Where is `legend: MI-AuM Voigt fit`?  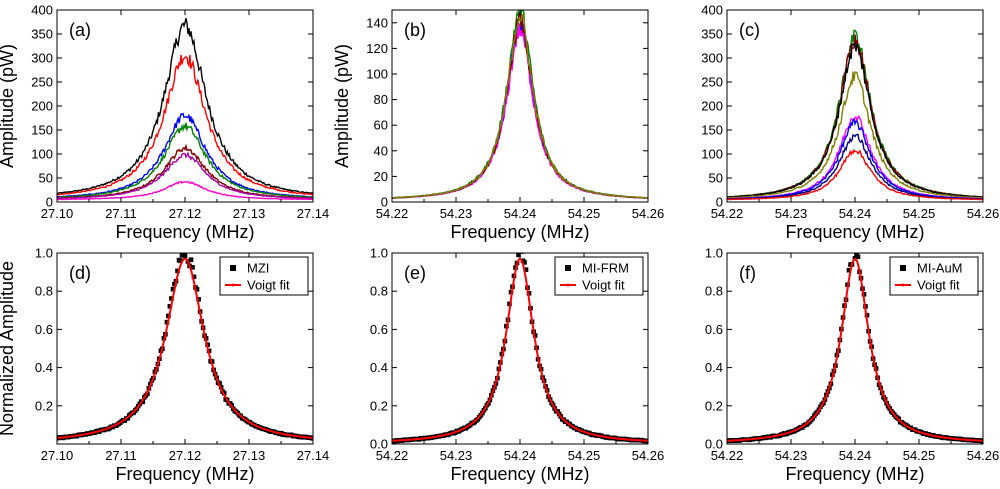
legend: MI-AuM Voigt fit is located at coordinates (934, 276).